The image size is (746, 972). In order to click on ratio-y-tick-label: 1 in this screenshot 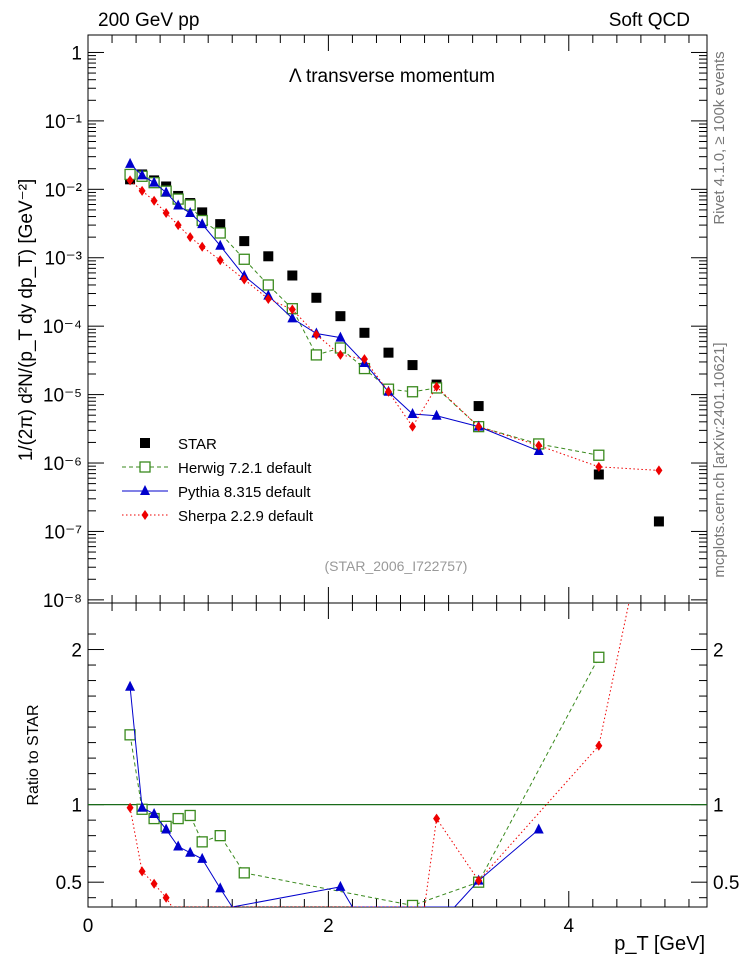, I will do `click(76, 806)`.